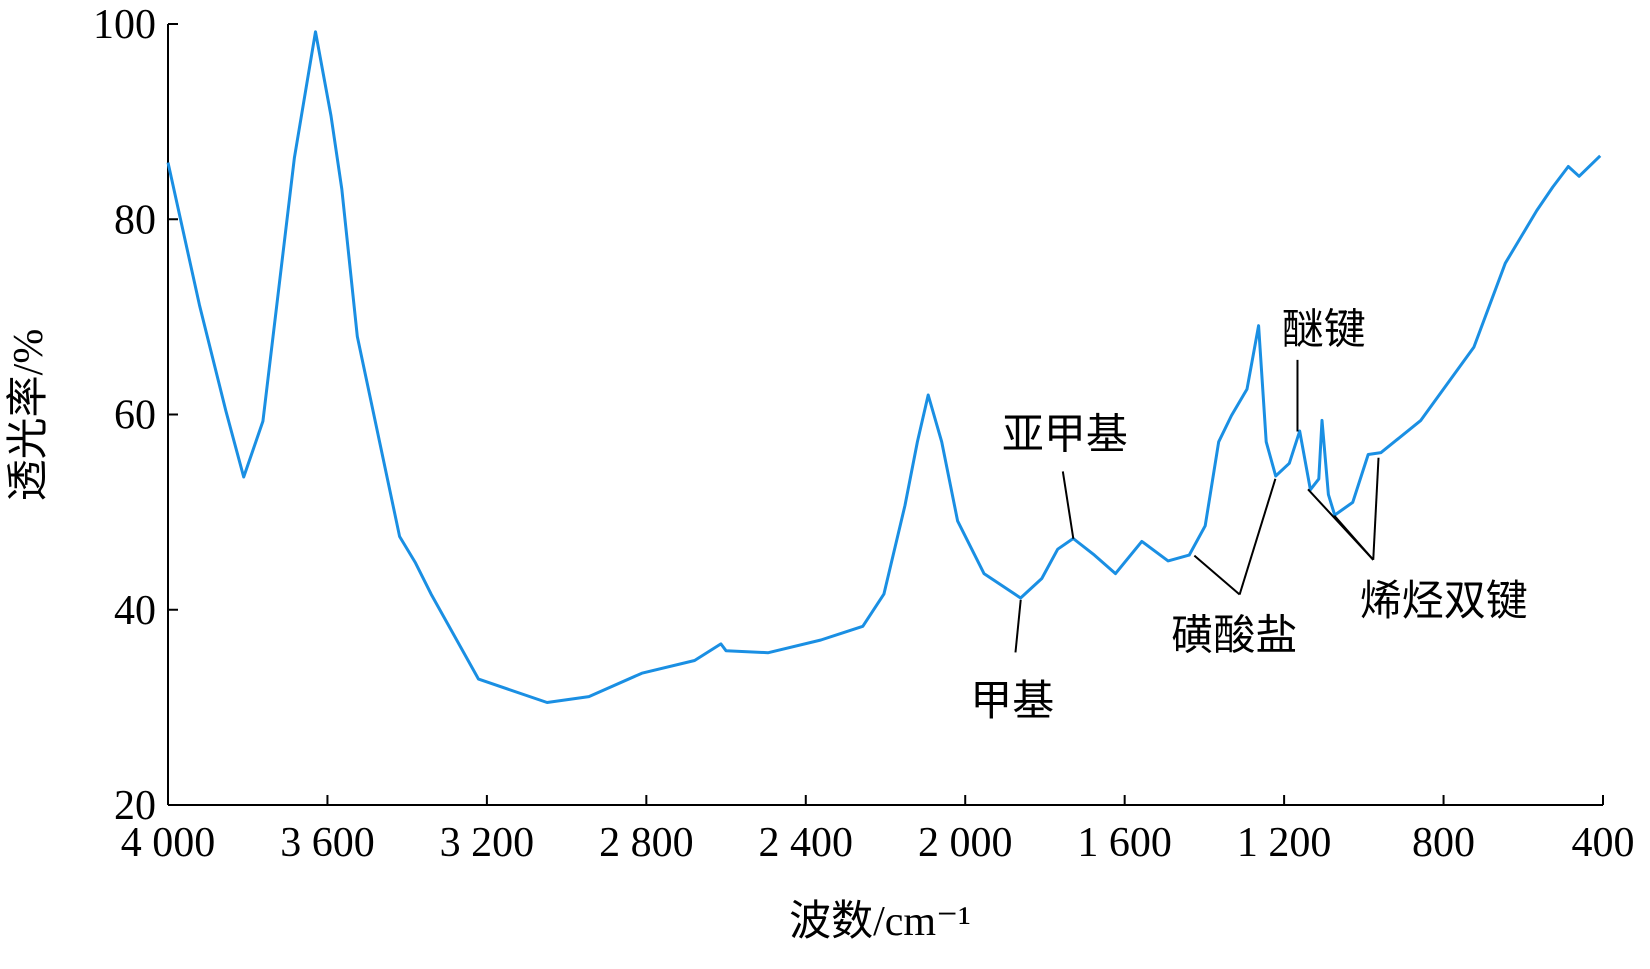 The width and height of the screenshot is (1650, 969). I want to click on y-tick-label: 60, so click(135, 416).